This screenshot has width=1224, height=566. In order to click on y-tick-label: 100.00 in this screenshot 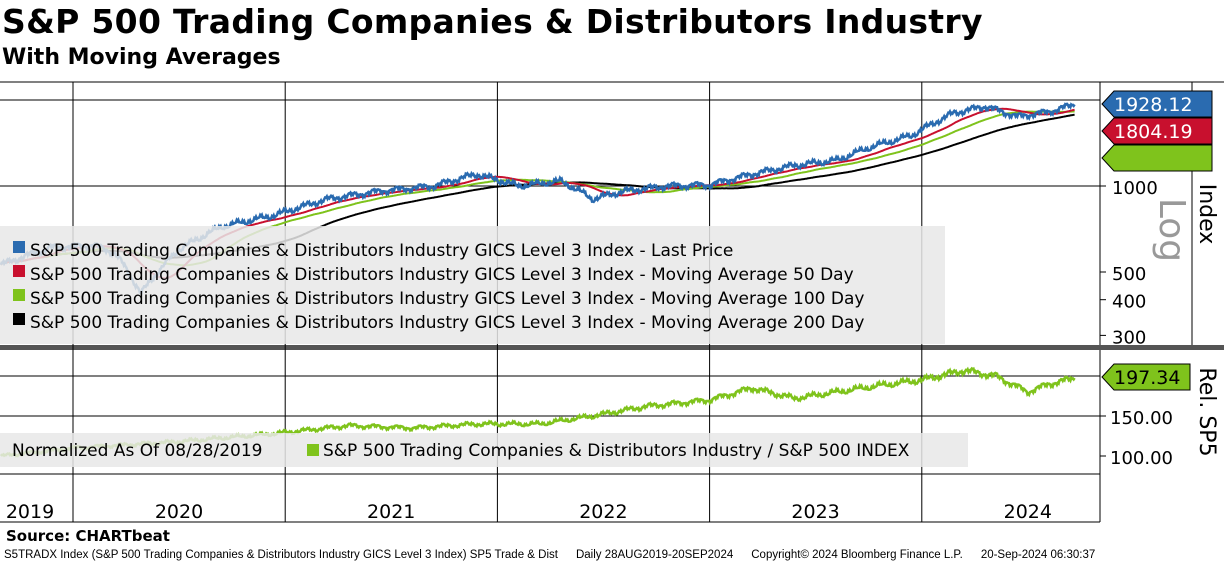, I will do `click(1141, 458)`.